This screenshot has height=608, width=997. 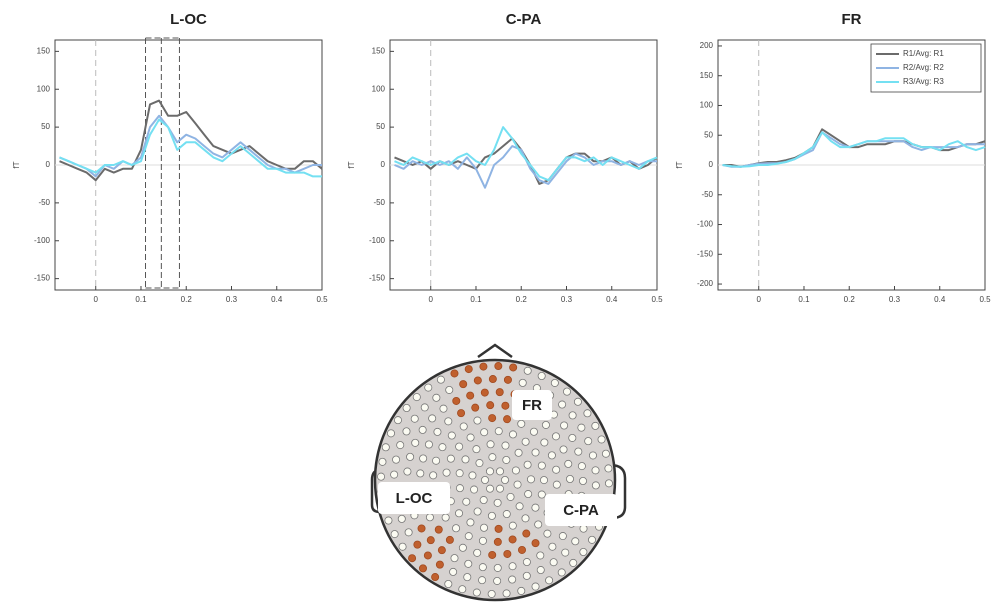 I want to click on nose, so click(x=495, y=351).